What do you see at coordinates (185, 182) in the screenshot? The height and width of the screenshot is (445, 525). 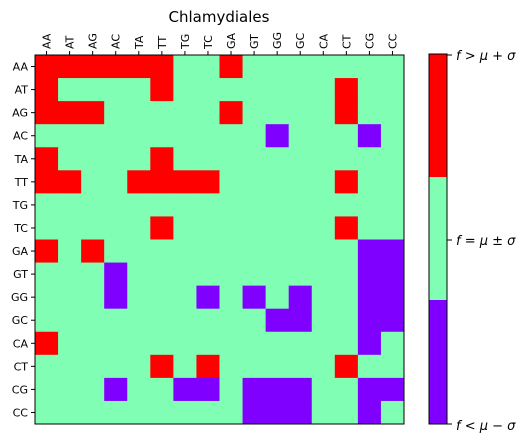 I see `heatmap-cell-tt-tg` at bounding box center [185, 182].